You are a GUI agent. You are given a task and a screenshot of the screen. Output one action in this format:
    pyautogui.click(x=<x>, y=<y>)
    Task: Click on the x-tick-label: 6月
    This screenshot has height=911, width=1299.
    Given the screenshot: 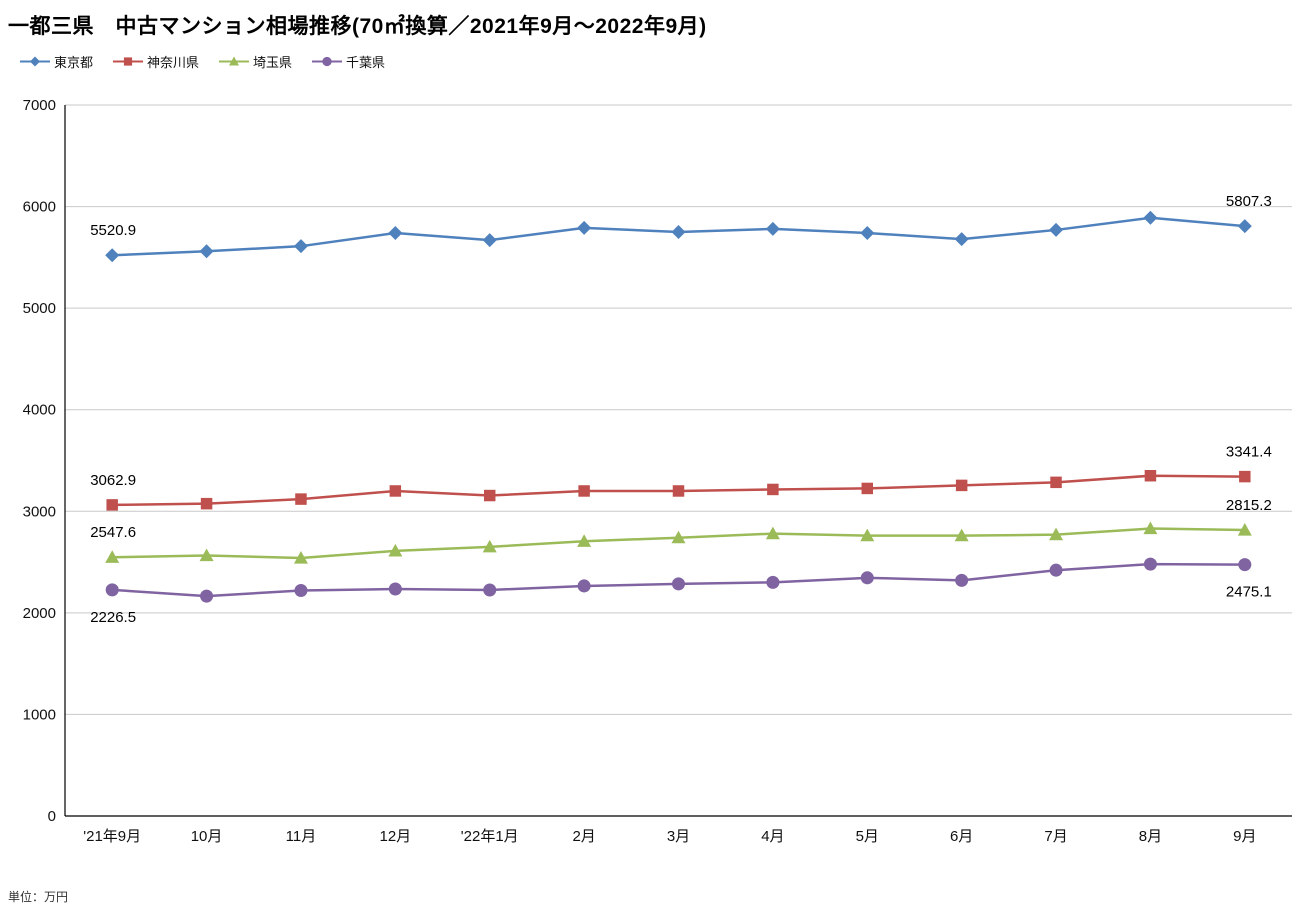 What is the action you would take?
    pyautogui.click(x=961, y=836)
    